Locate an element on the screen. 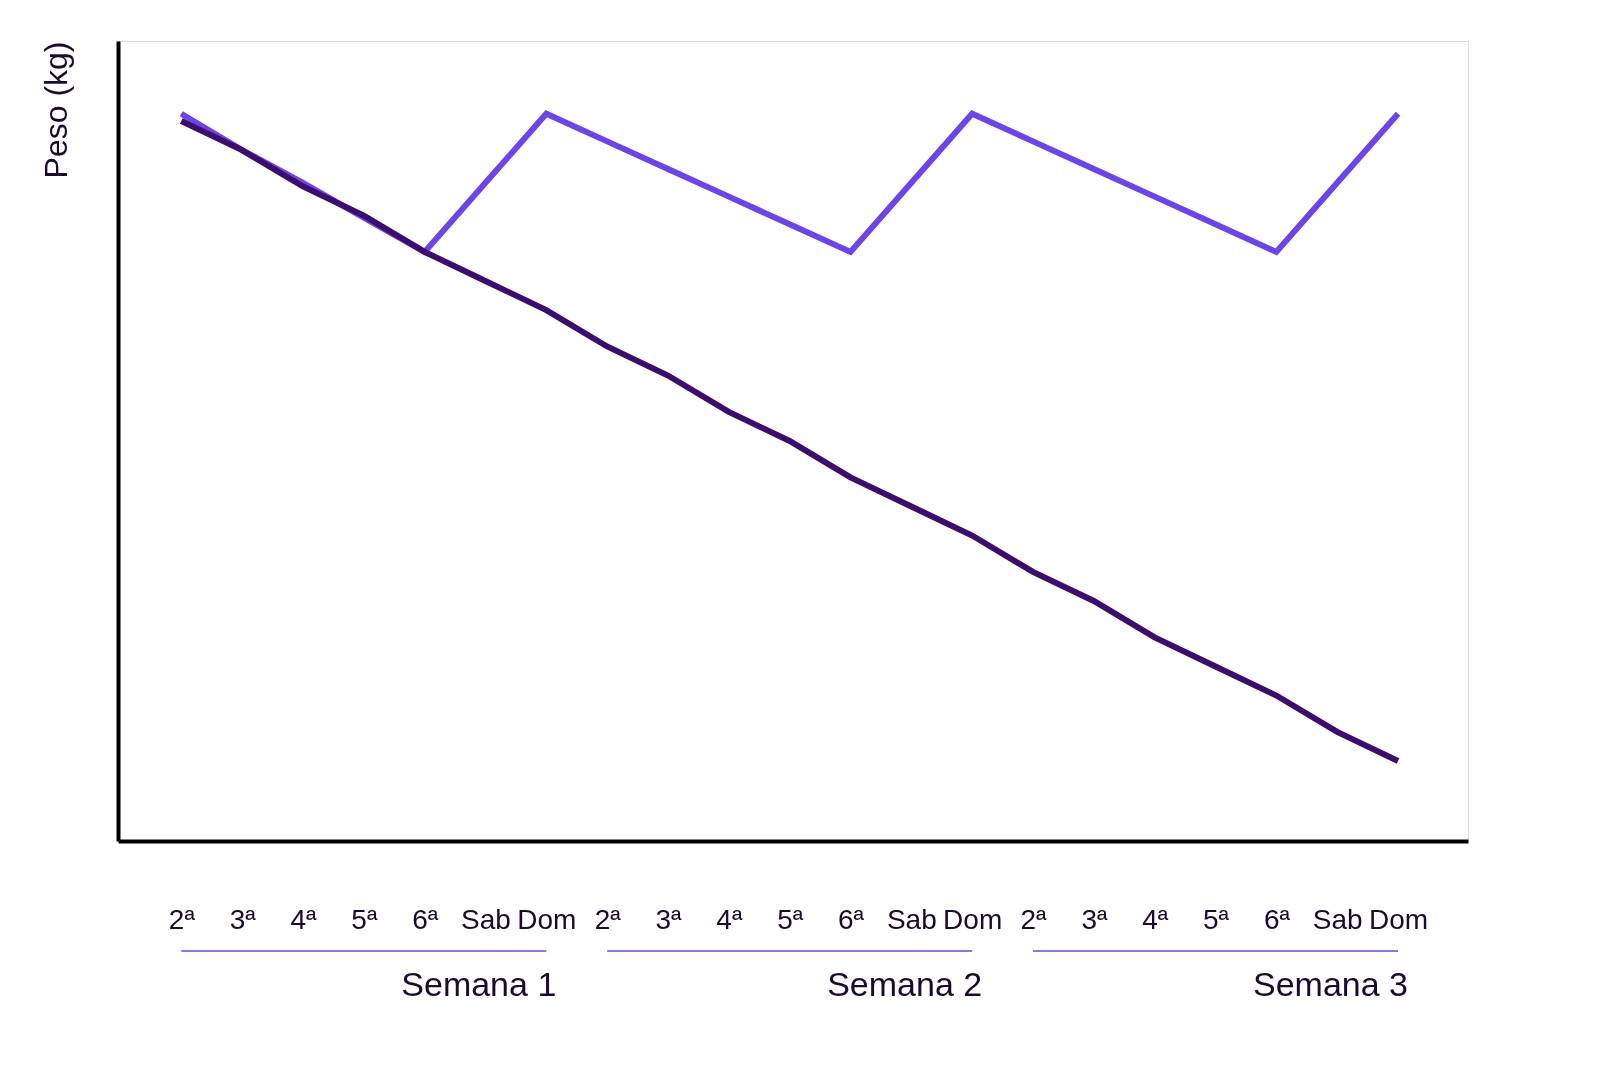 The height and width of the screenshot is (1080, 1598). text: Semana 2 is located at coordinates (905, 984).